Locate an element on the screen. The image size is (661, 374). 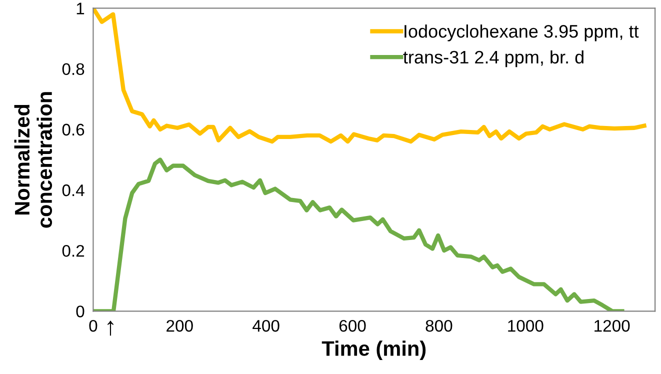
y-tick-label: 0 is located at coordinates (80, 312).